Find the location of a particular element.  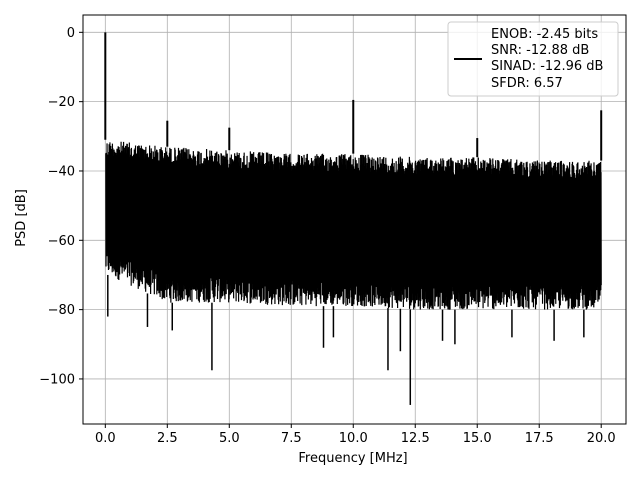

x-axis-label: Frequency [MHz] is located at coordinates (352, 458).